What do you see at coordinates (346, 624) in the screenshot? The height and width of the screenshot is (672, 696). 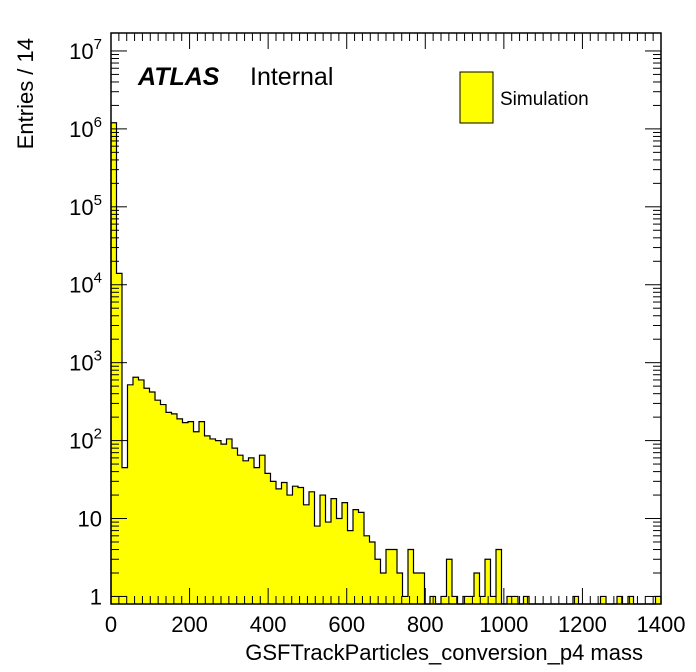 I see `x-tick-label: 600` at bounding box center [346, 624].